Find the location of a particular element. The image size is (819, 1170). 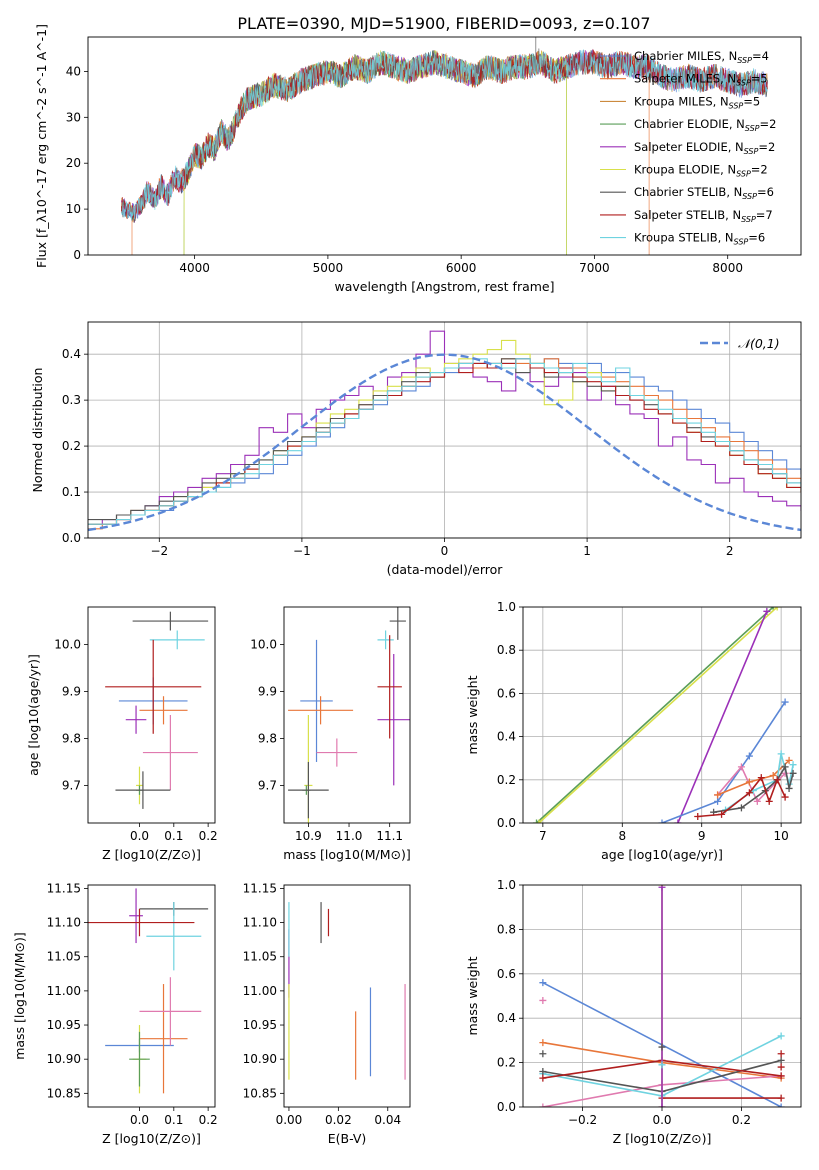

x-tick-label: 8 is located at coordinates (622, 836).